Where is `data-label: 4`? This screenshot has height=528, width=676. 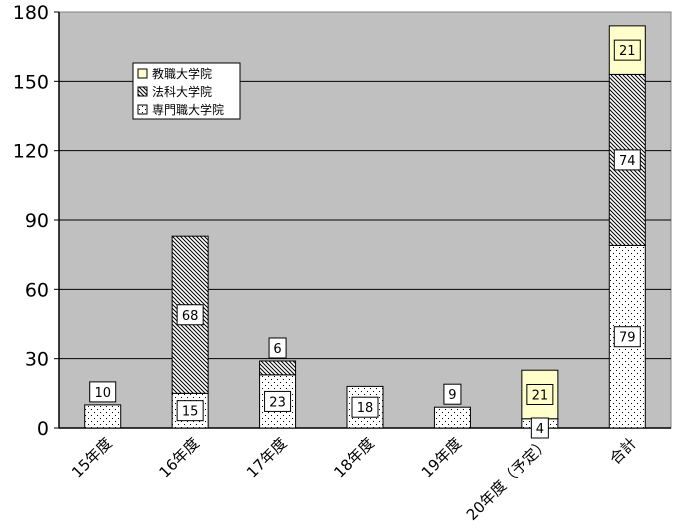
data-label: 4 is located at coordinates (540, 429).